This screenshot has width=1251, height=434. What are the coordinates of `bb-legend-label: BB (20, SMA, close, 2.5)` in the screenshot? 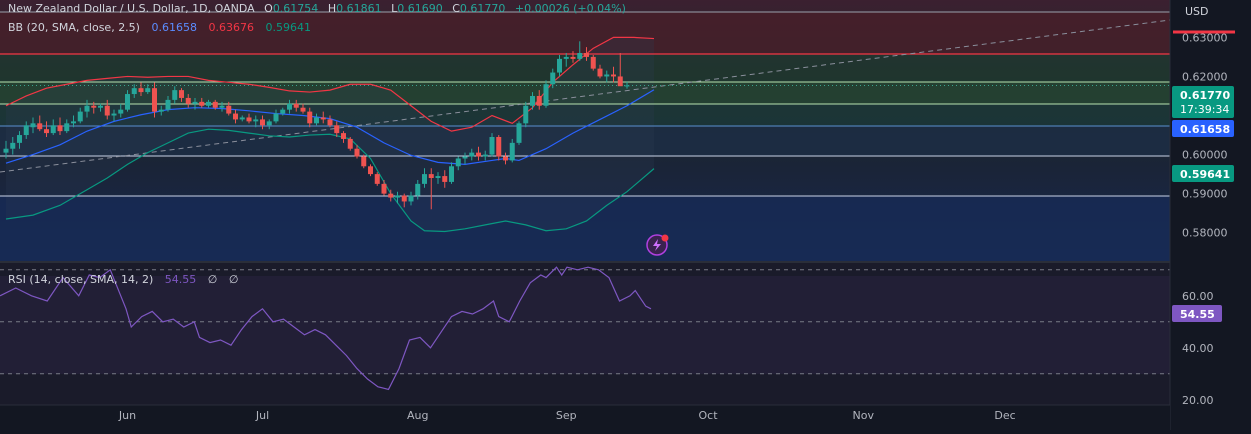 It's located at (74, 27).